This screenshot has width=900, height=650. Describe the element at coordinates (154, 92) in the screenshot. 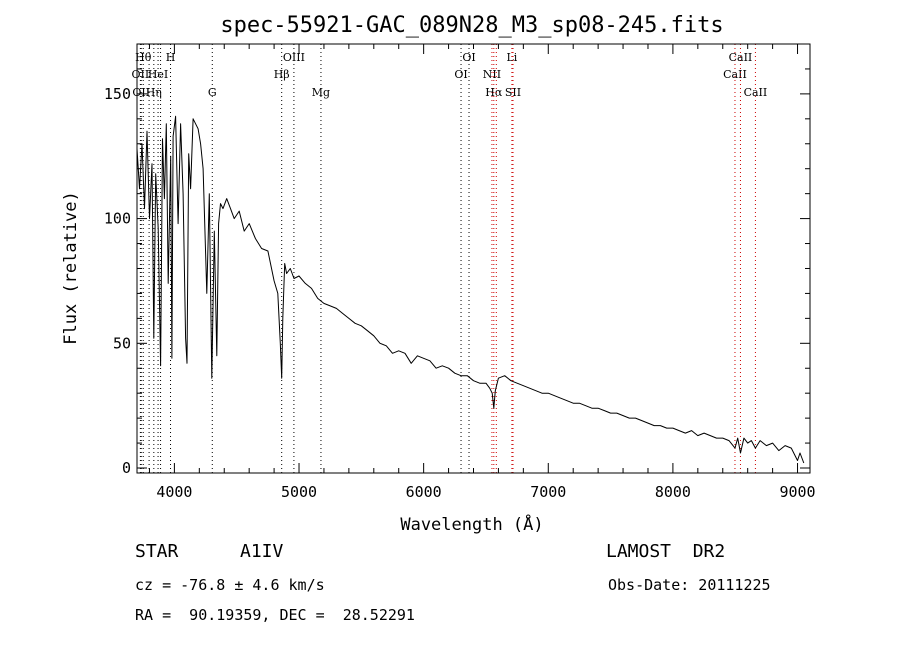

I see `line-marker-label-4: Hη` at that location.